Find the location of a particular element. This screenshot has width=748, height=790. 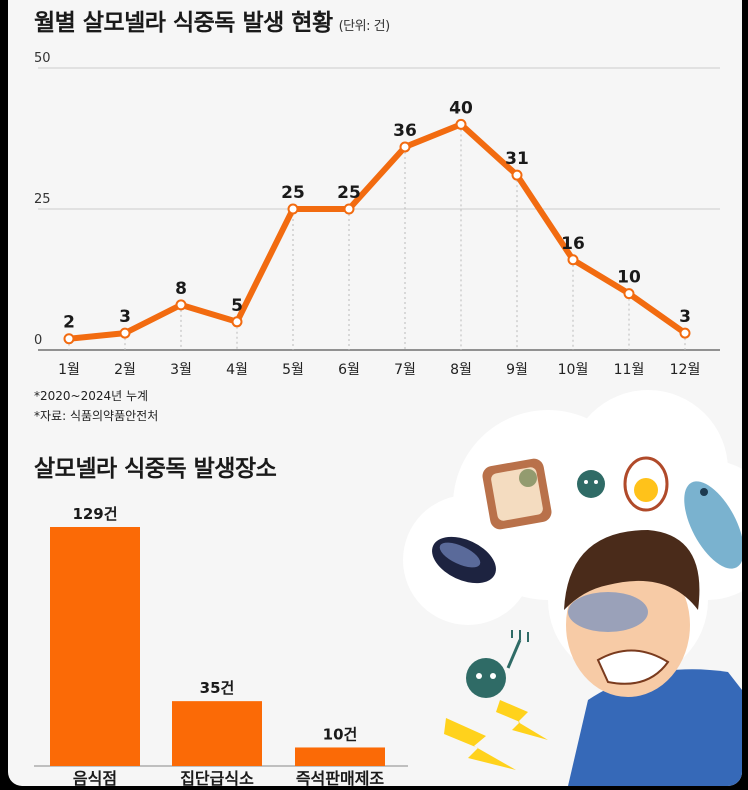

y-tick-label: 25 is located at coordinates (42, 199).